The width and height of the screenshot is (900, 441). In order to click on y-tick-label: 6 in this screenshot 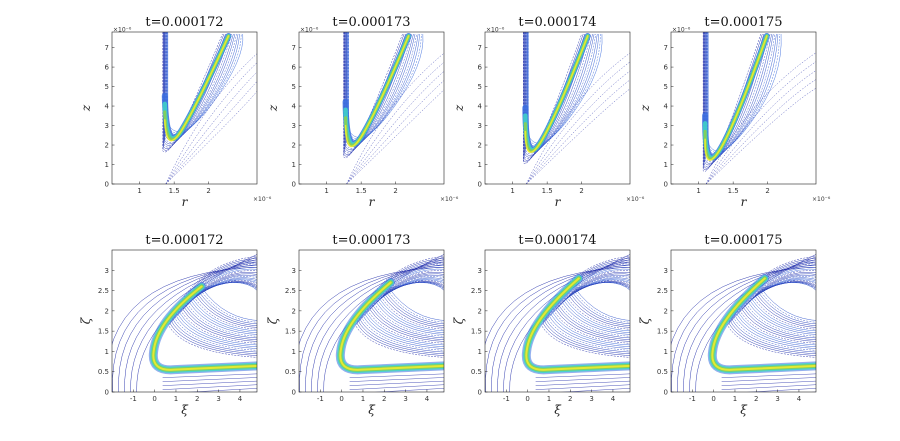, I will do `click(107, 68)`.